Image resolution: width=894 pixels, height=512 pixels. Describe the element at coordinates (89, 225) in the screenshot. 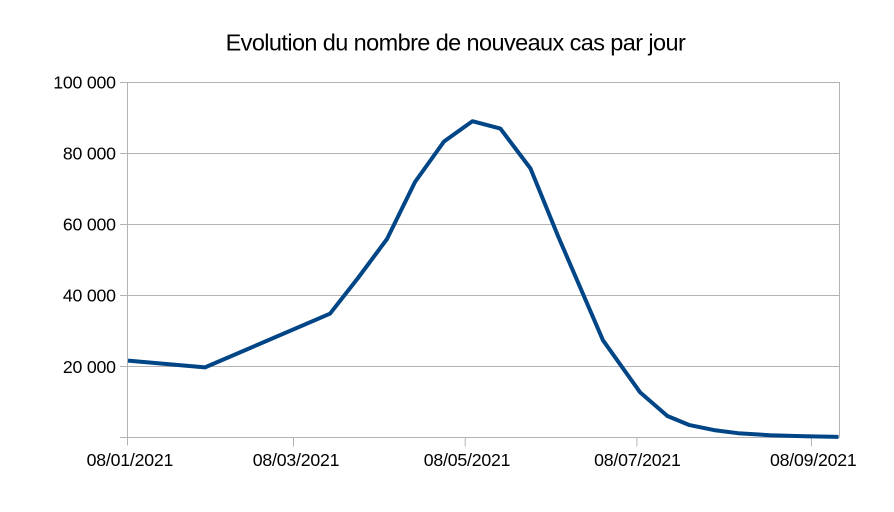

I see `svg-text: 60 000` at that location.